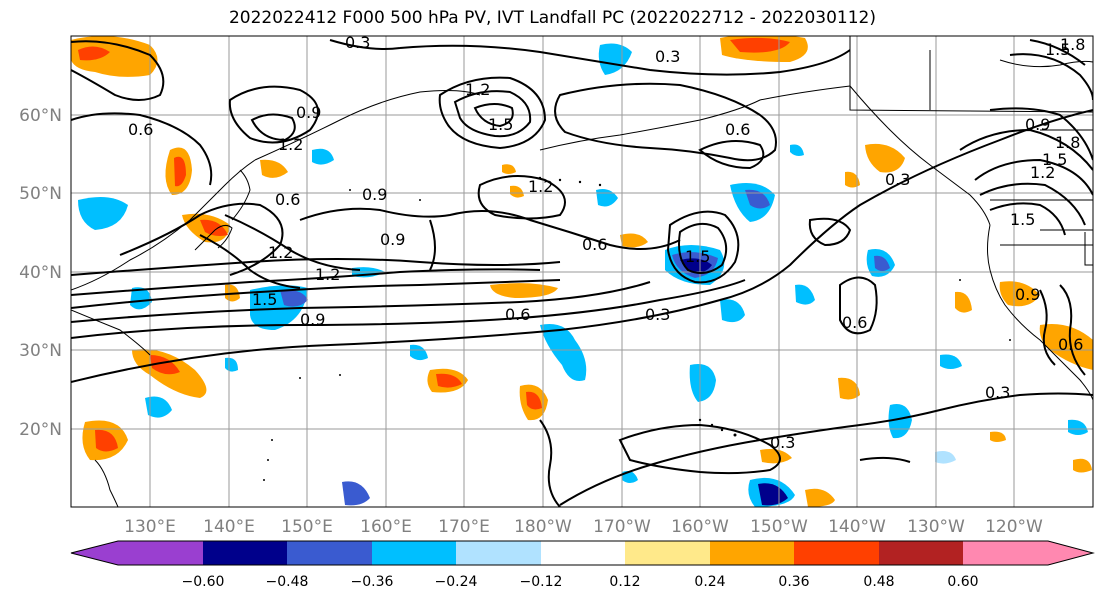 This screenshot has height=601, width=1105. What do you see at coordinates (150, 527) in the screenshot?
I see `lon-label: 130°E` at bounding box center [150, 527].